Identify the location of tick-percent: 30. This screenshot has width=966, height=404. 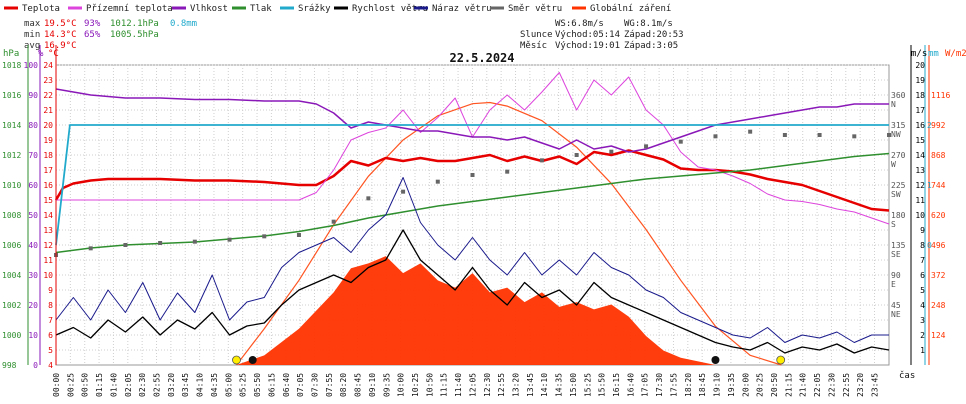
(33, 275).